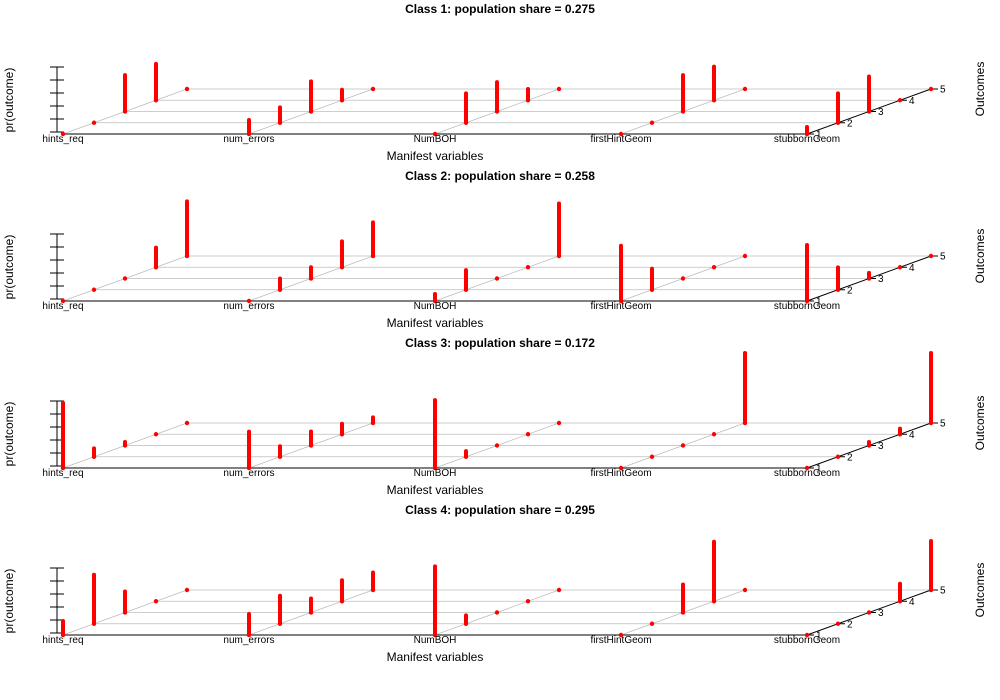 This screenshot has width=1000, height=700. Describe the element at coordinates (500, 9) in the screenshot. I see `panel-title: Class 1: population share = 0.275` at that location.